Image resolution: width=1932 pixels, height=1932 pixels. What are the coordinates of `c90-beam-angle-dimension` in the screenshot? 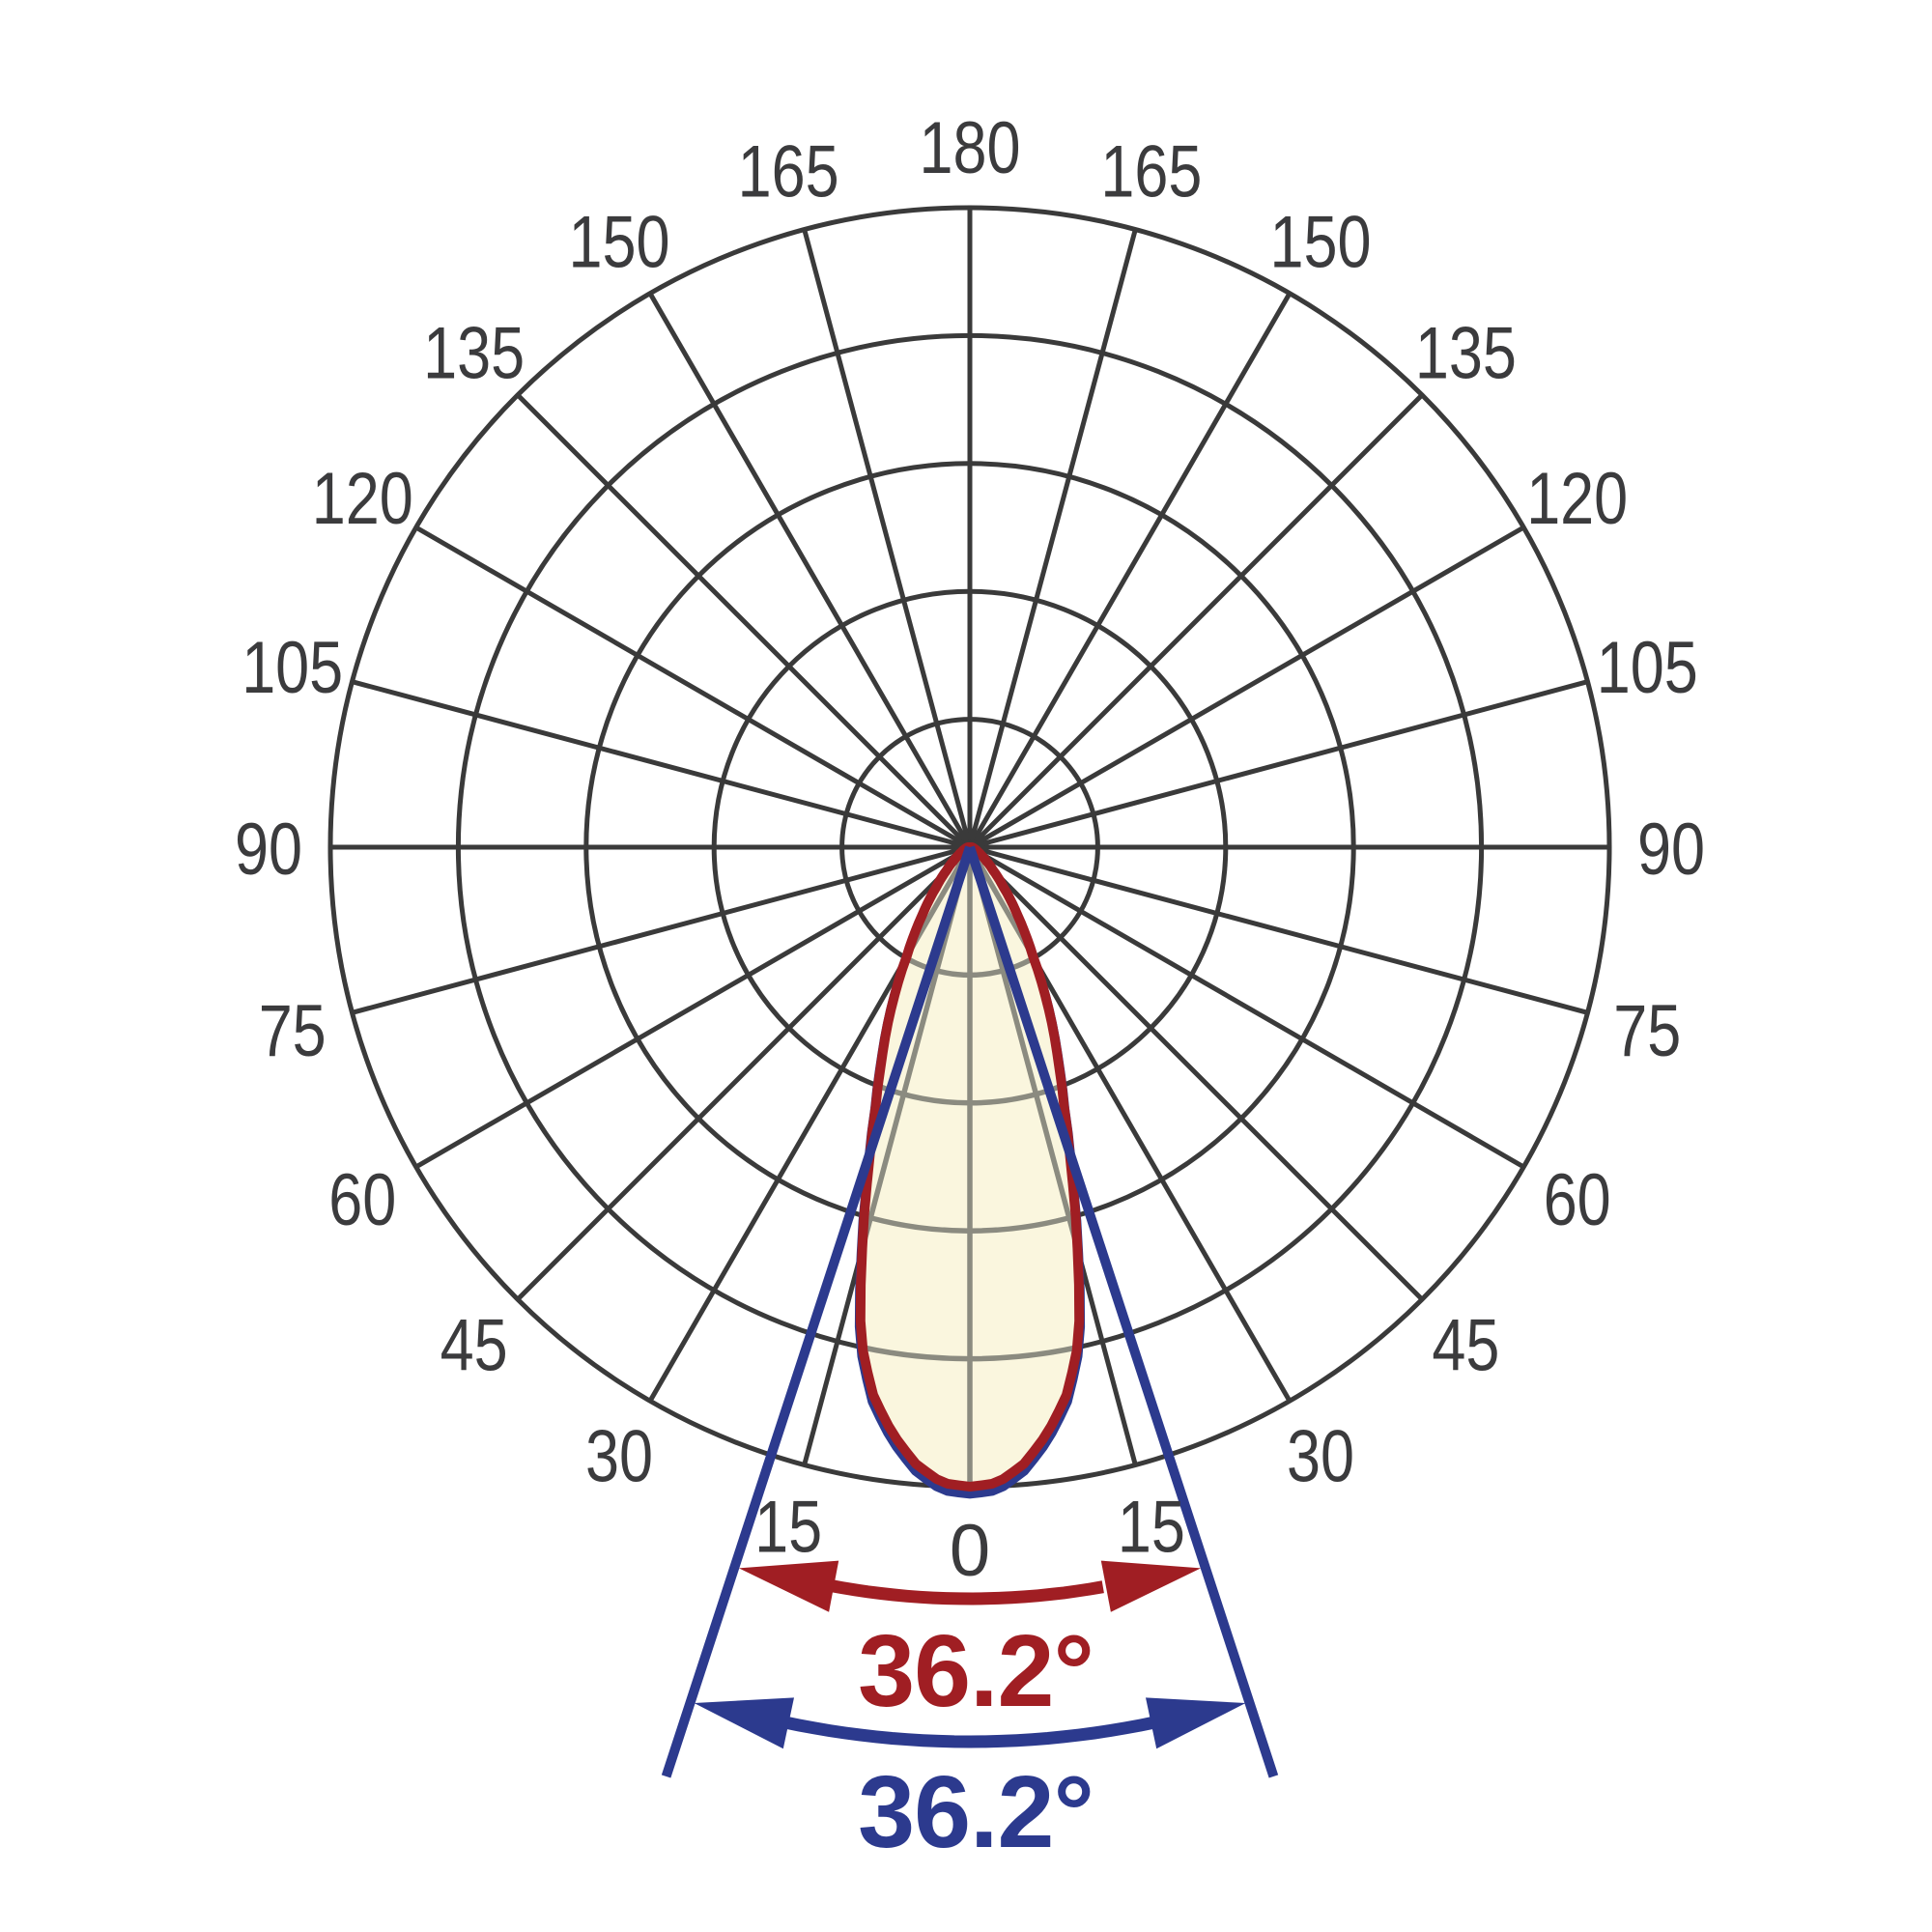 It's located at (970, 1723).